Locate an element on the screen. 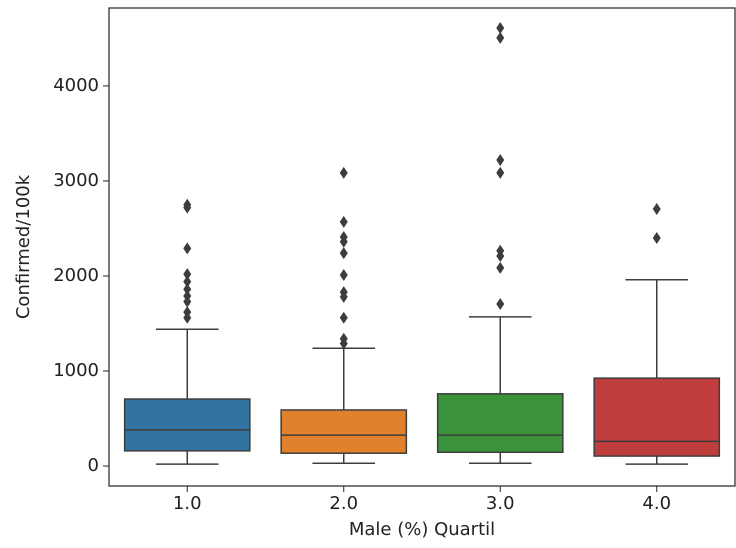 The image size is (736, 548). y-tick-label: 2000 is located at coordinates (76, 275).